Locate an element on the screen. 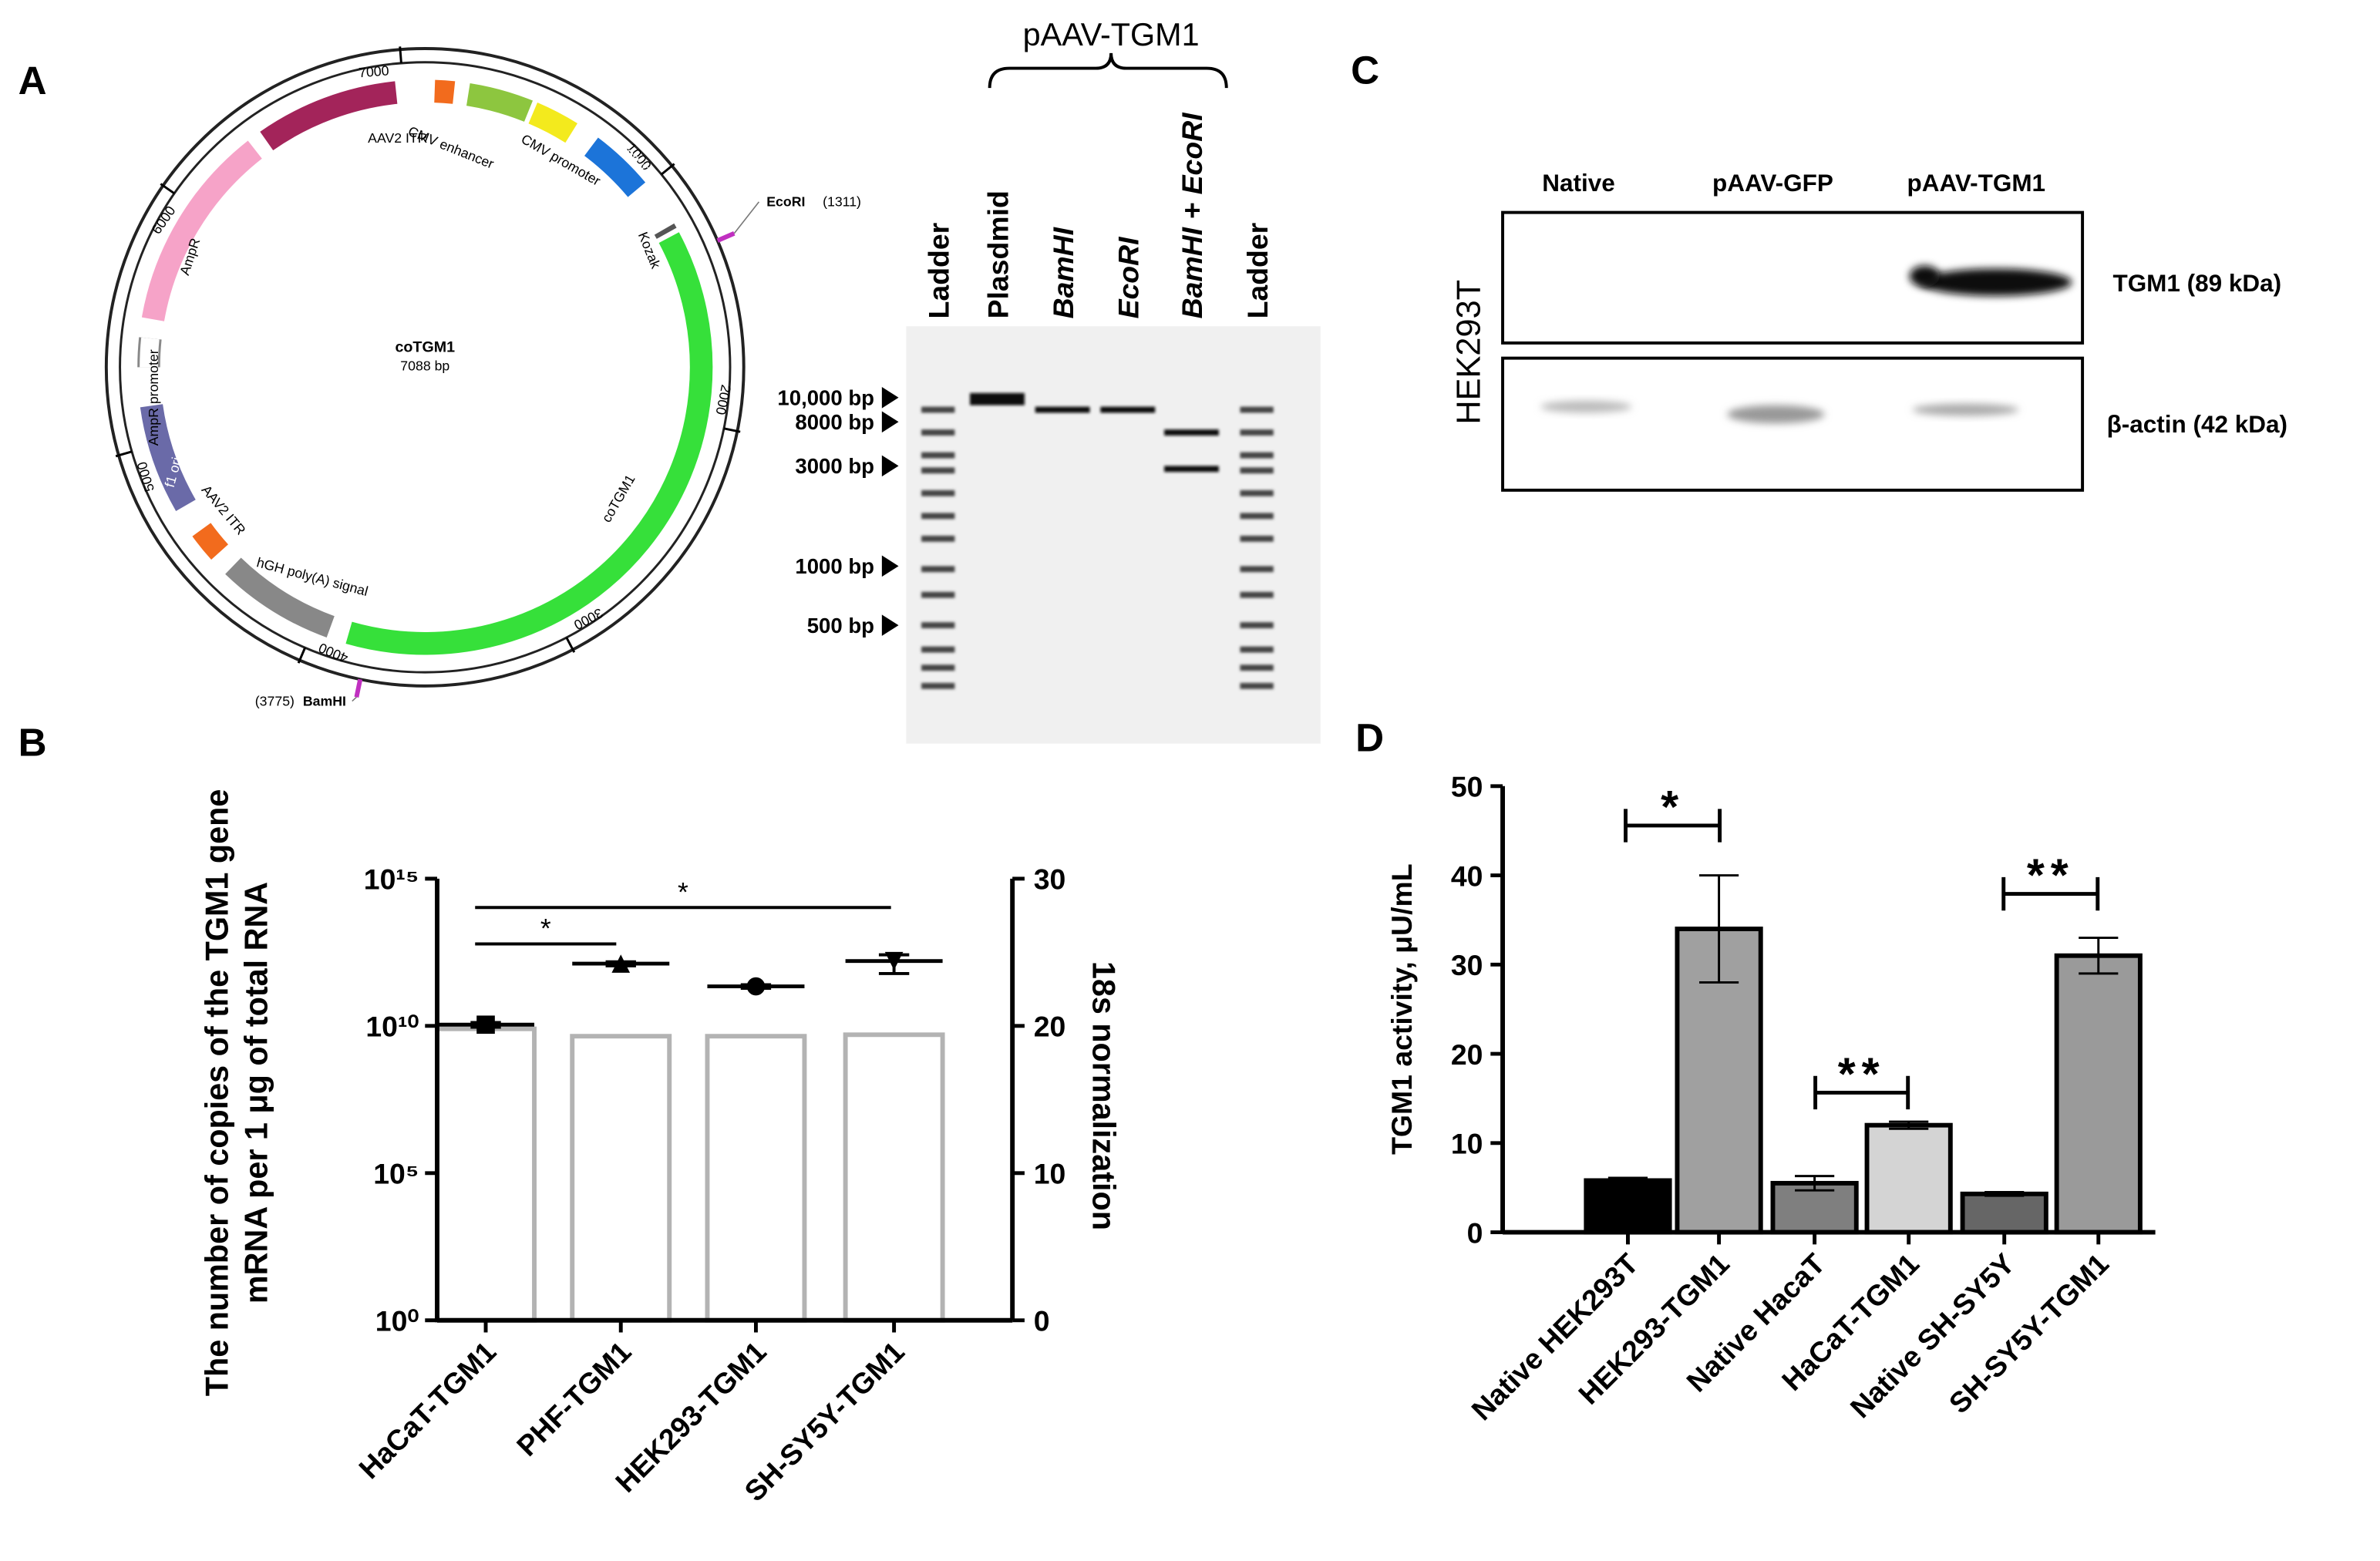  band-label: β-actin (42 kDa) is located at coordinates (2197, 424).